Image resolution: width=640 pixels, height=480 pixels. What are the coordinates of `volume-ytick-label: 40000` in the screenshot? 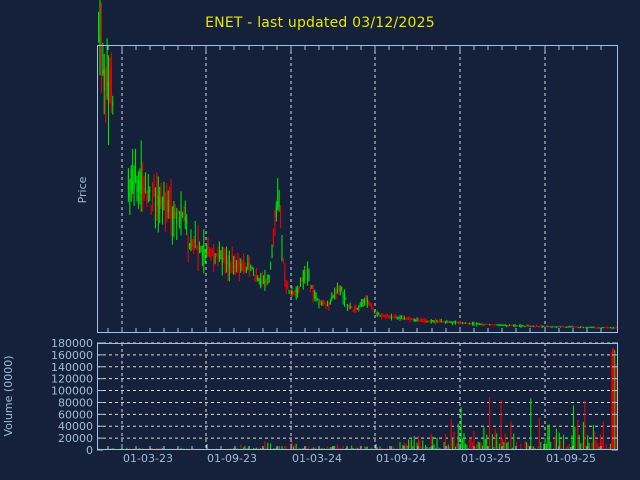 It's located at (75, 426).